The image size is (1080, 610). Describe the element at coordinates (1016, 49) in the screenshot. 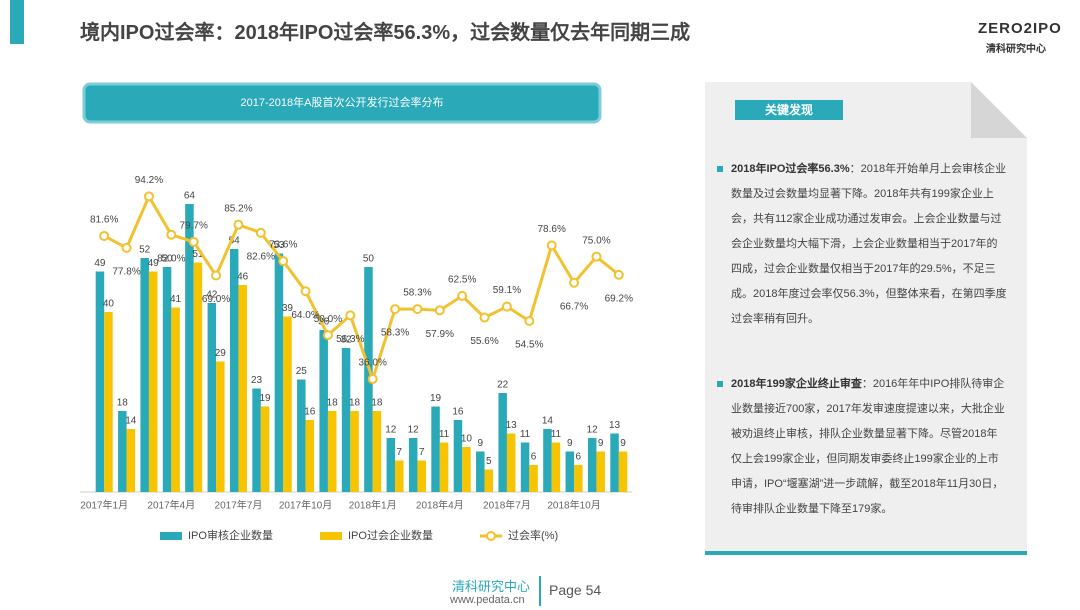

I see `logo-sub: 清科研究中心` at that location.